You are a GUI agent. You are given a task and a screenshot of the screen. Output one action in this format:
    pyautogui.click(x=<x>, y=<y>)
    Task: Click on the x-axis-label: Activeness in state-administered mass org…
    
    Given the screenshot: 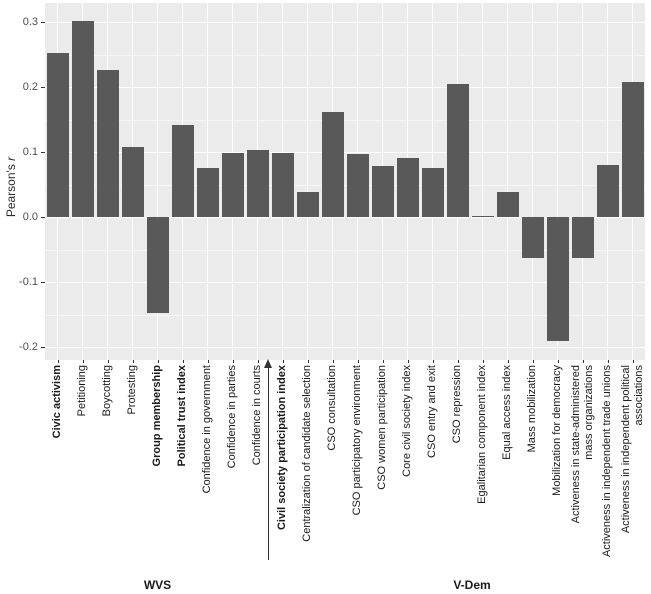 What is the action you would take?
    pyautogui.click(x=582, y=444)
    